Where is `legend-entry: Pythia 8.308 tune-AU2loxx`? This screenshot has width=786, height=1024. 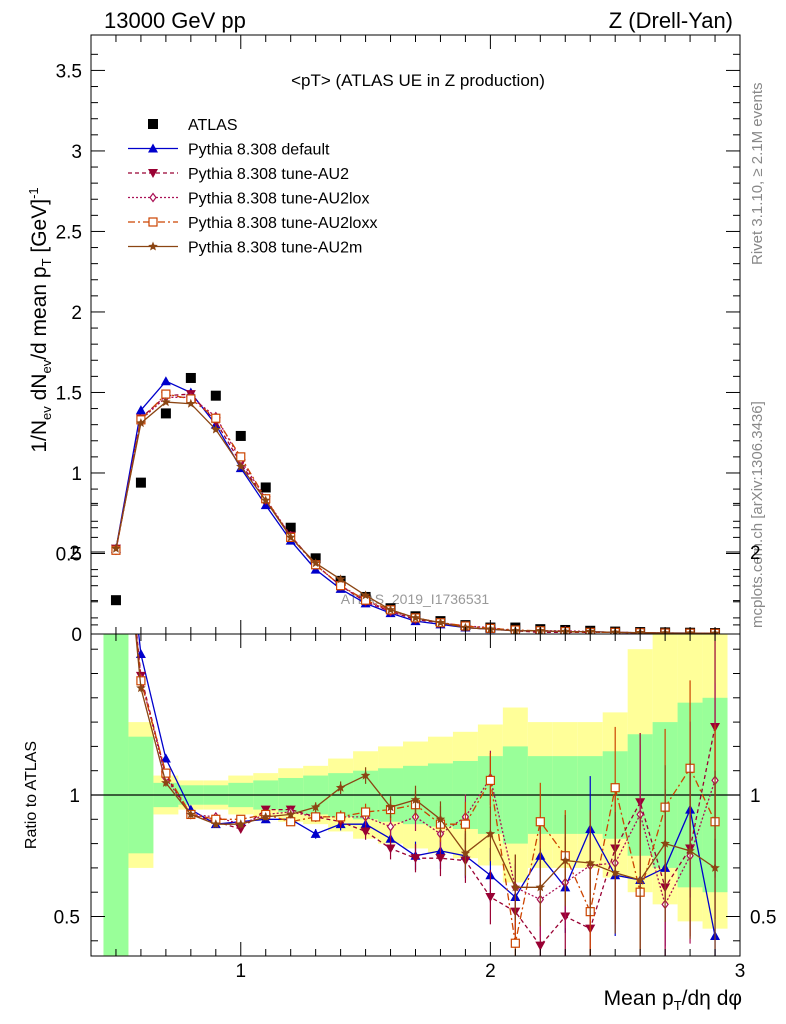
legend-entry: Pythia 8.308 tune-AU2loxx is located at coordinates (252, 223).